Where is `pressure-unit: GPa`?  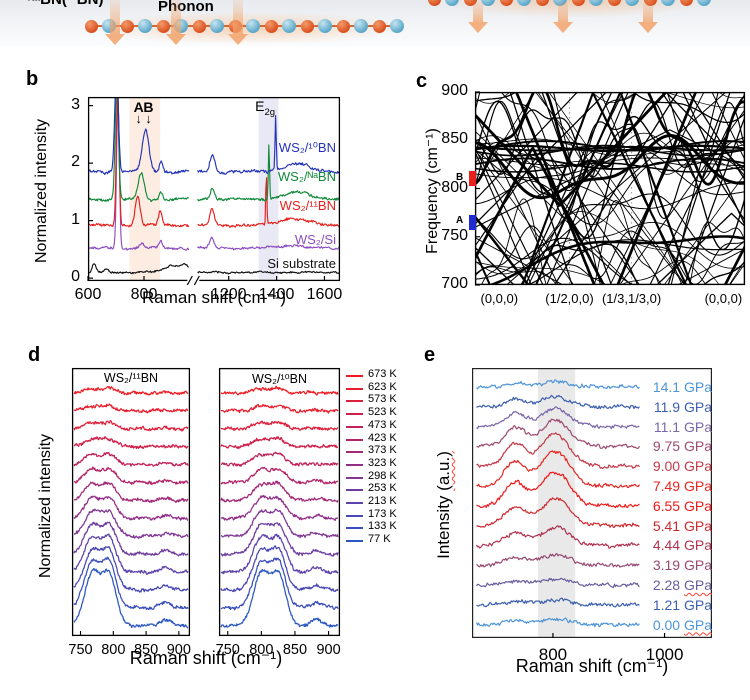 pressure-unit: GPa is located at coordinates (697, 624).